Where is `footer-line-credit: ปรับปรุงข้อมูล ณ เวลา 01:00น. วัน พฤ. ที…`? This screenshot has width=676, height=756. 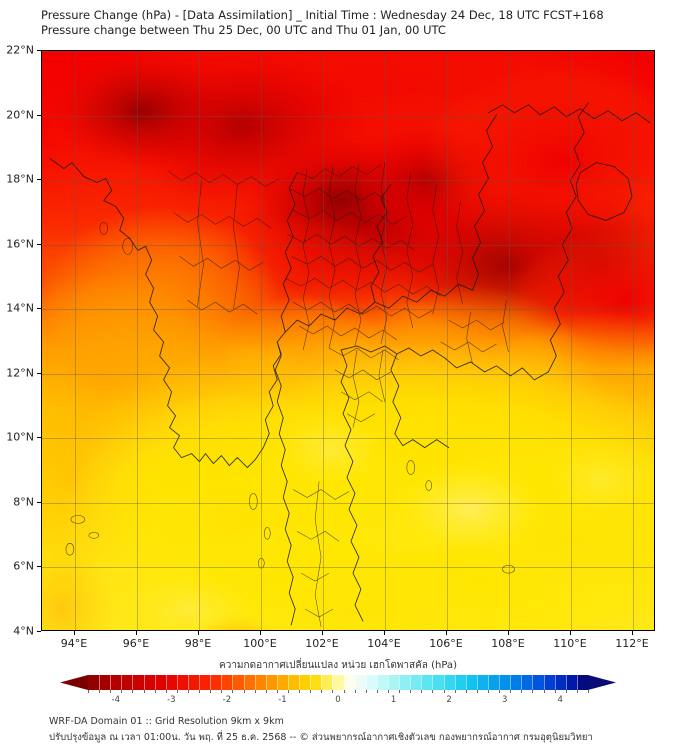
footer-line-credit: ปรับปรุงข้อมูล ณ เวลา 01:00น. วัน พฤ. ที… is located at coordinates (321, 737).